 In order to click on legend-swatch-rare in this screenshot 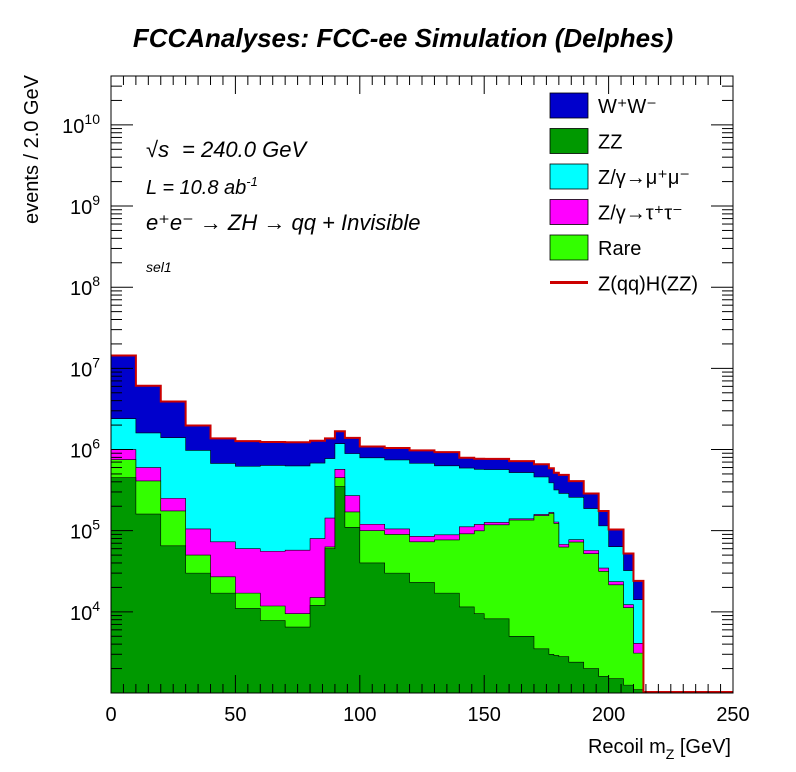, I will do `click(569, 247)`.